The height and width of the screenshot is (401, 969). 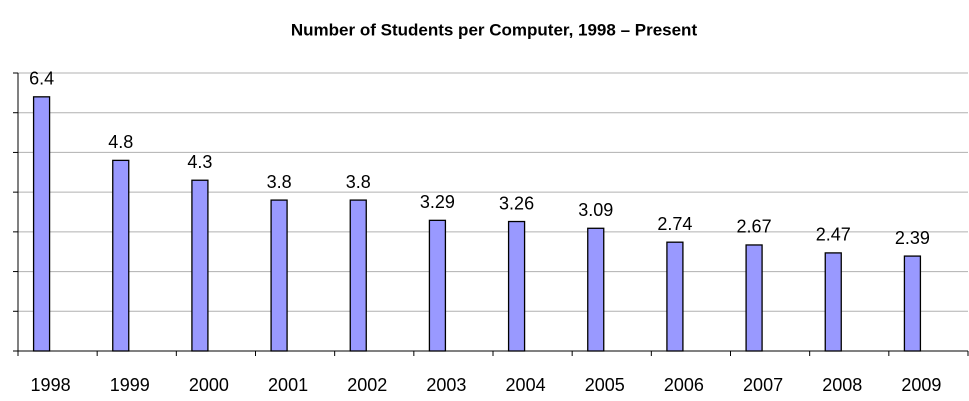 What do you see at coordinates (833, 235) in the screenshot?
I see `data-label: 2.47` at bounding box center [833, 235].